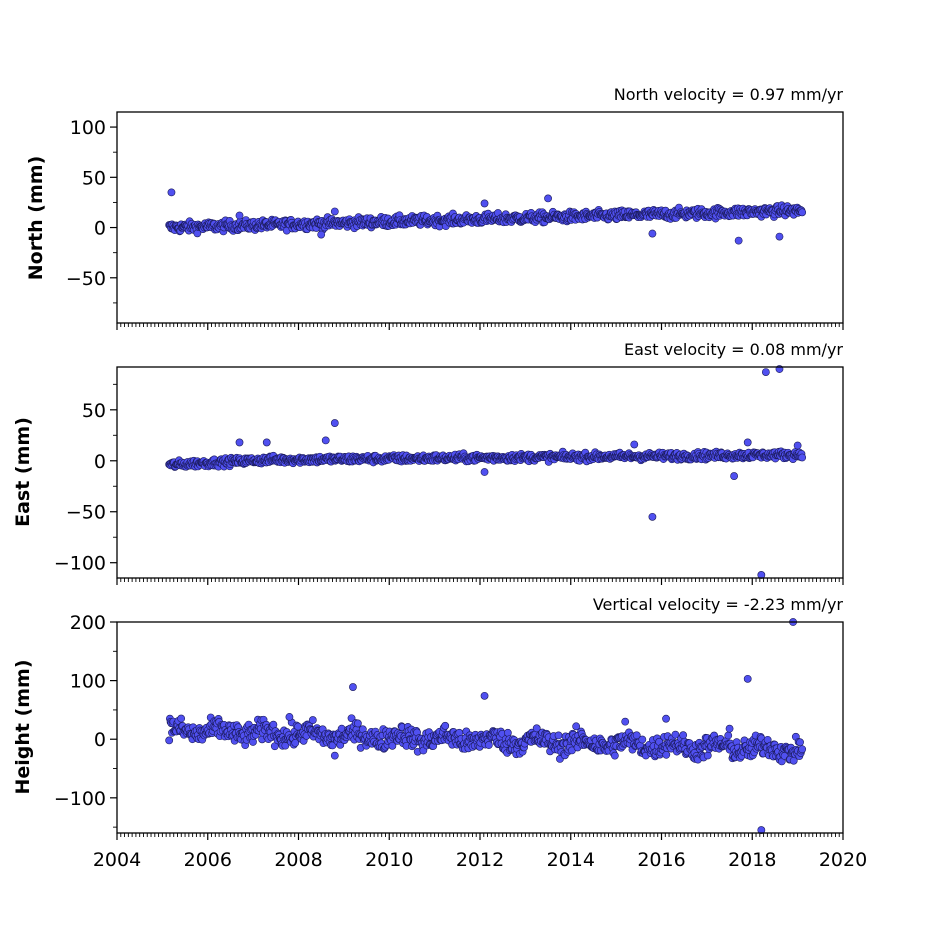  I want to click on panel-title: East velocity = 0.08 mm/yr, so click(733, 349).